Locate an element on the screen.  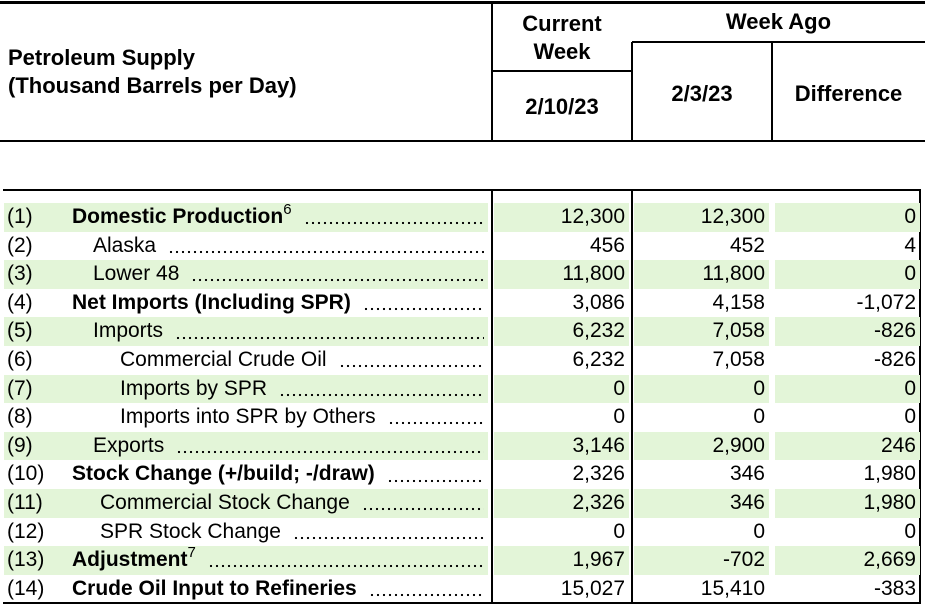
row-number: (2) is located at coordinates (20, 245).